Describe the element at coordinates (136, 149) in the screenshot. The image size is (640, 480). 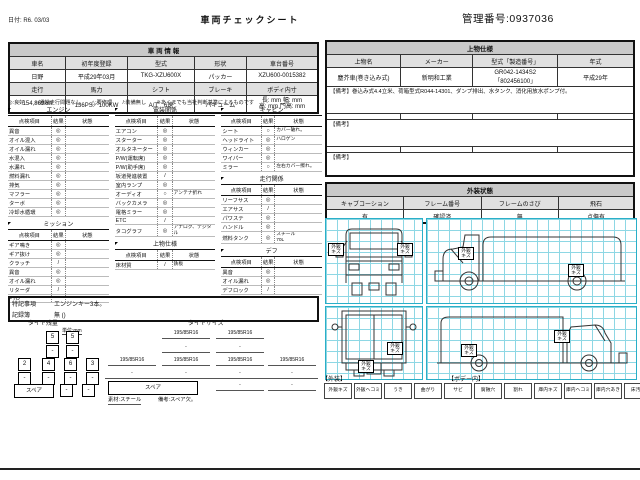
I see `check-item: オルタネーター` at that location.